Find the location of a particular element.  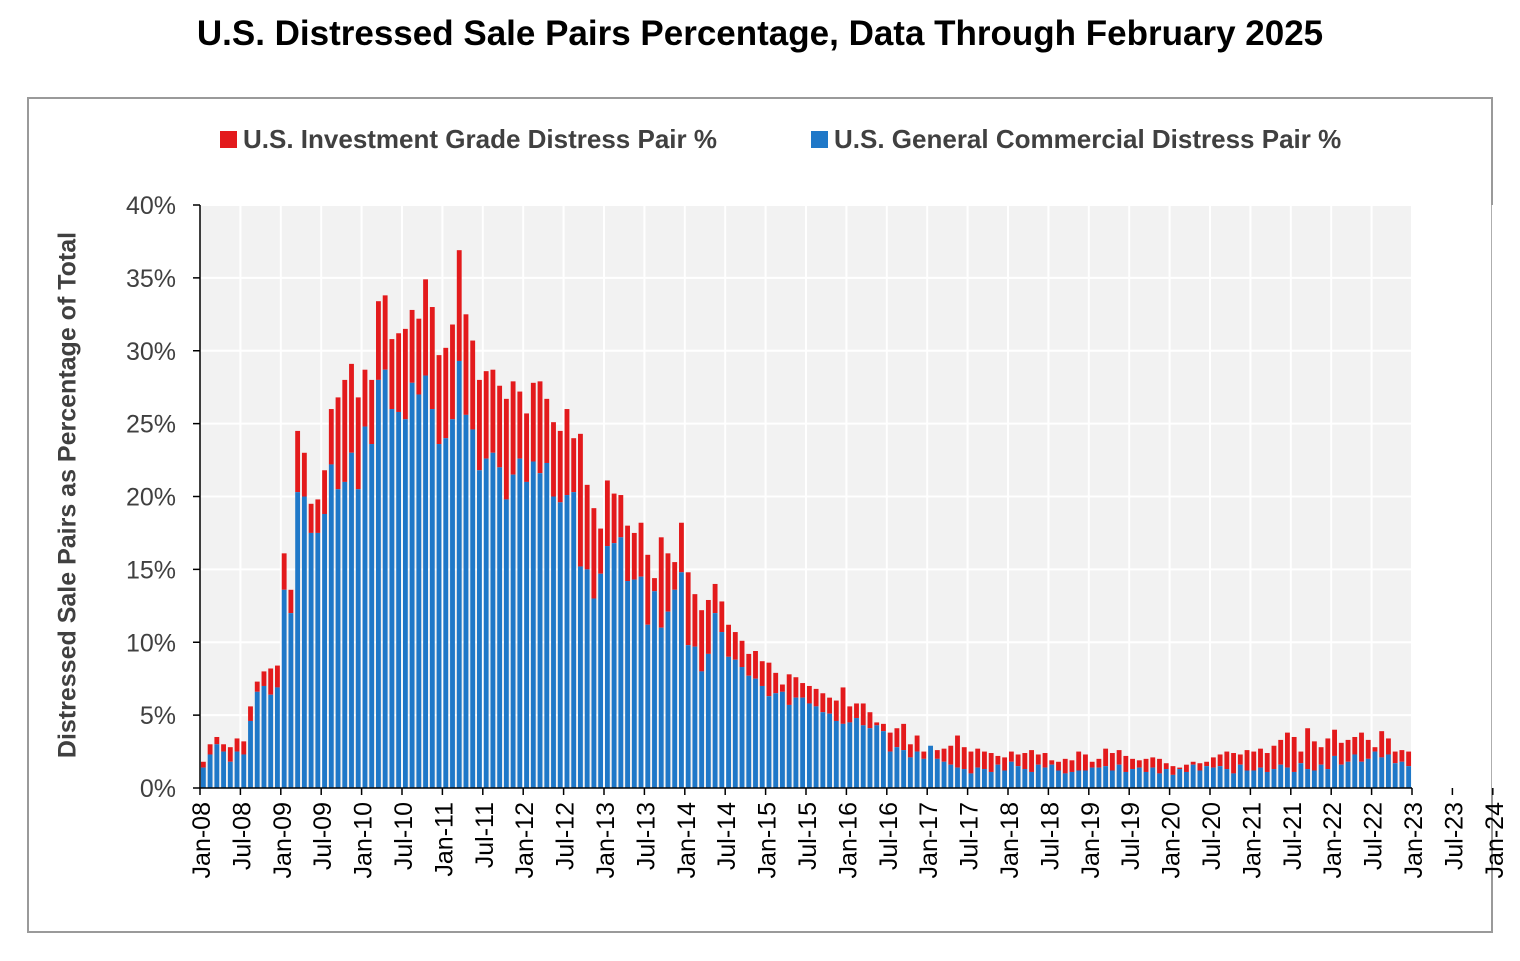

legend-label-general-commercial: U.S. General Commercial Distress Pair % is located at coordinates (1088, 139).